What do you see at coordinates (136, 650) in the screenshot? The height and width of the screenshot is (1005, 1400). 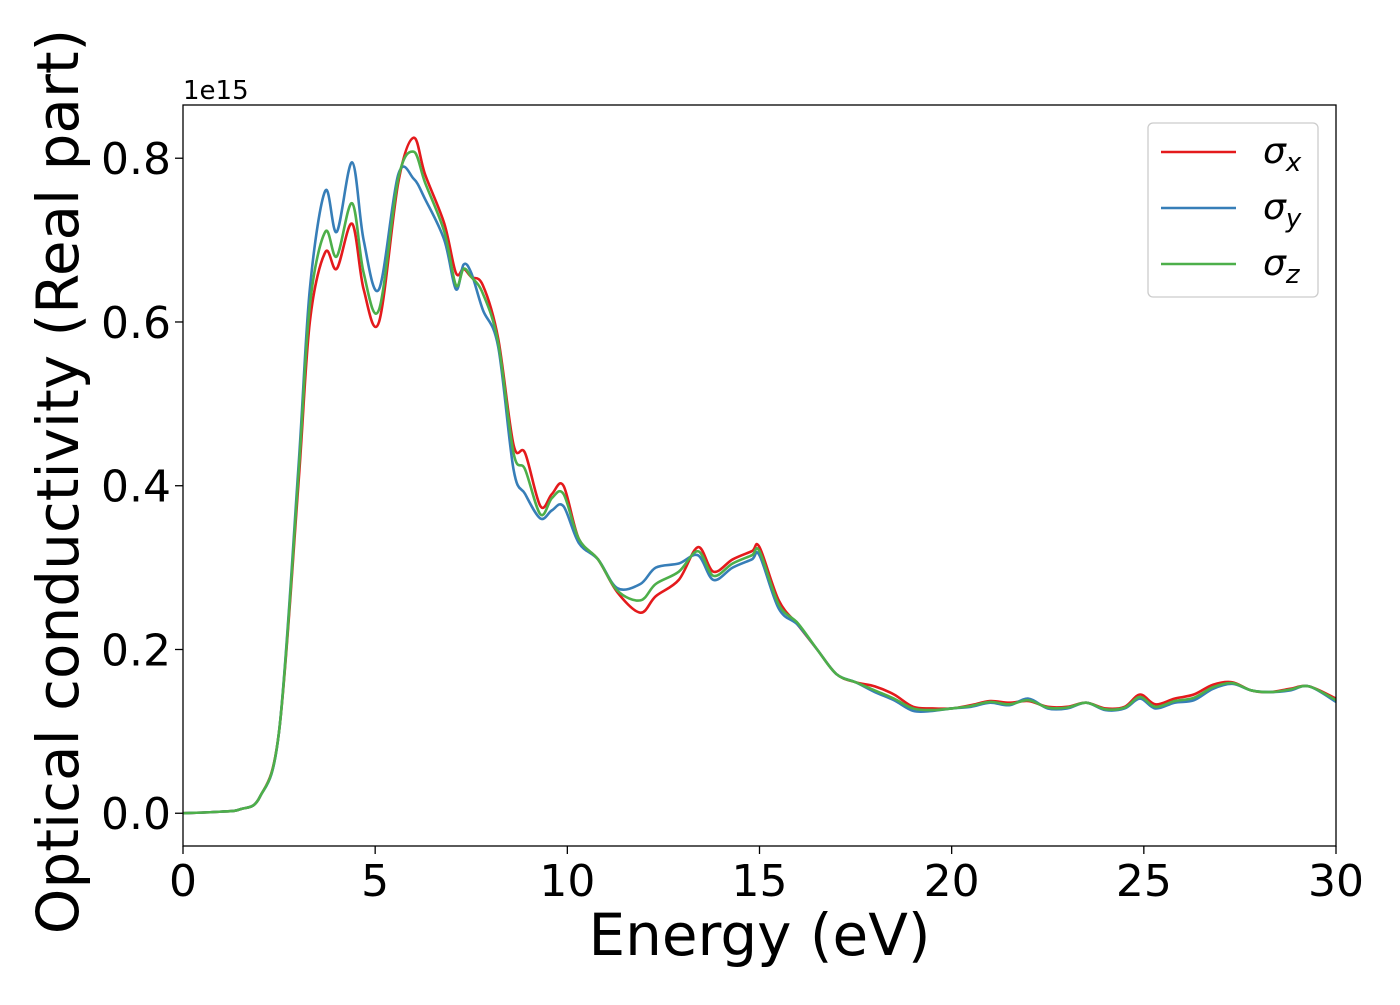 I see `y-tick-label: 0.2` at bounding box center [136, 650].